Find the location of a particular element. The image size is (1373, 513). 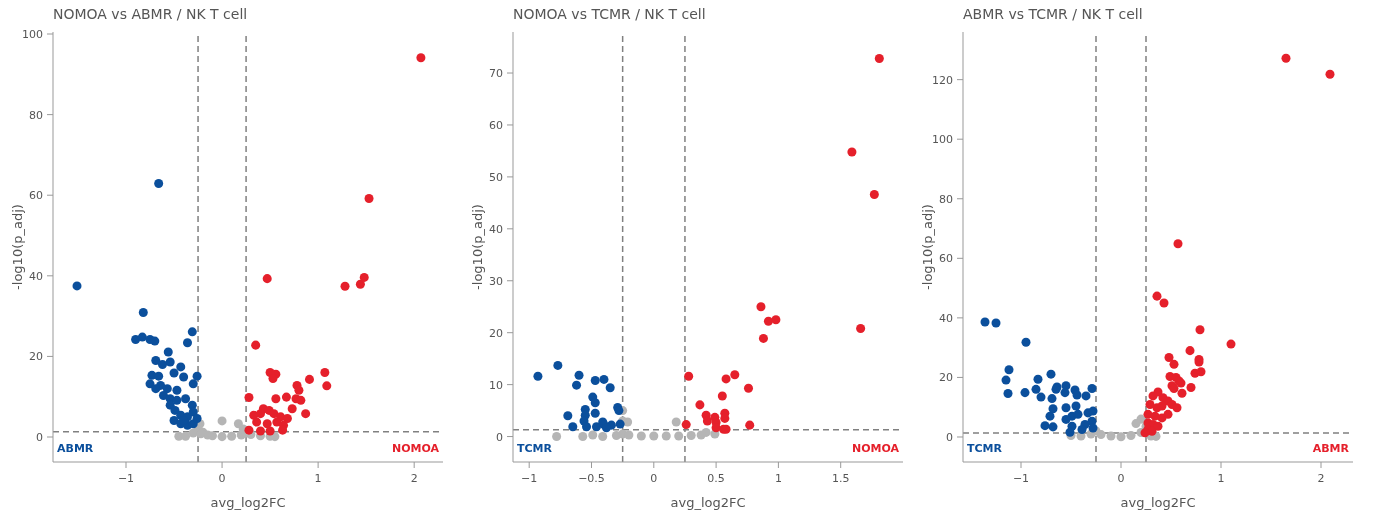

x-tick-label: −0.5 is located at coordinates (591, 478).